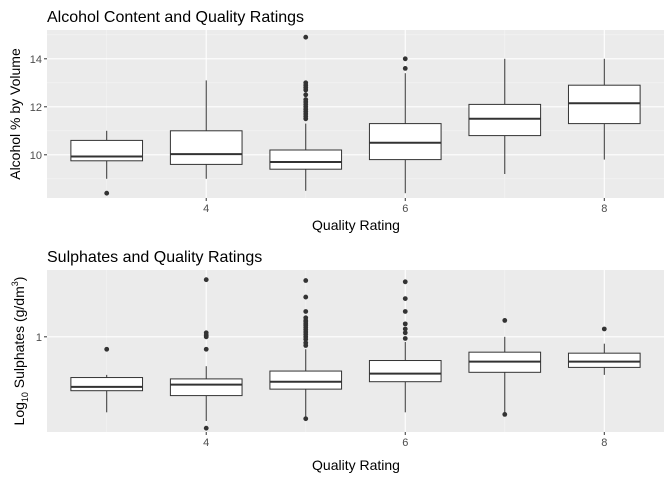 The image size is (672, 480). What do you see at coordinates (356, 225) in the screenshot?
I see `panel1-x-axis-label: Quality Rating` at bounding box center [356, 225].